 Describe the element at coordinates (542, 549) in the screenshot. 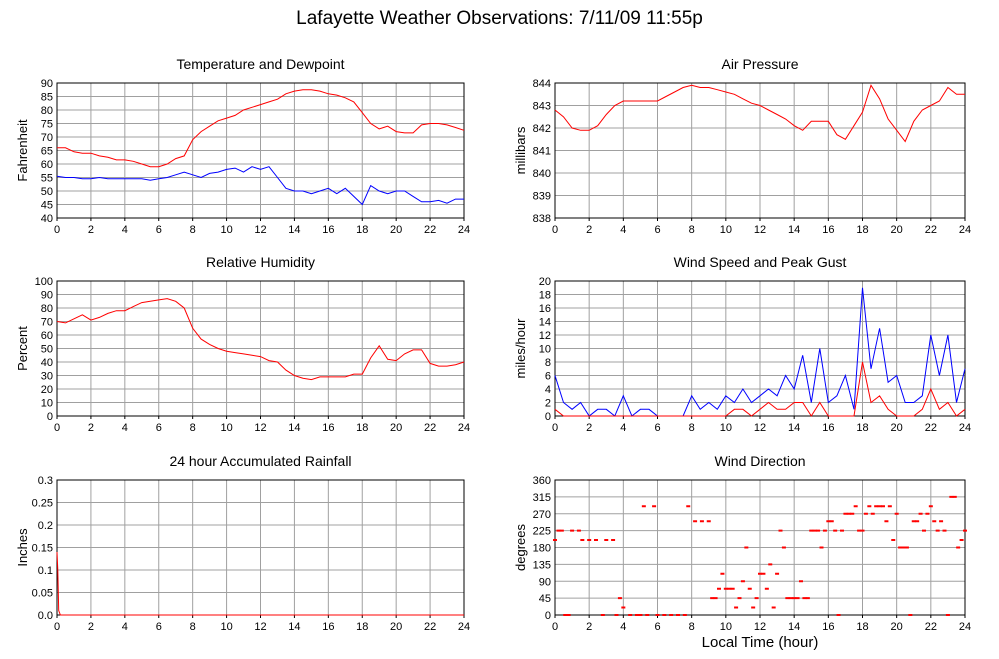

I see `y-tick-label: 180` at that location.